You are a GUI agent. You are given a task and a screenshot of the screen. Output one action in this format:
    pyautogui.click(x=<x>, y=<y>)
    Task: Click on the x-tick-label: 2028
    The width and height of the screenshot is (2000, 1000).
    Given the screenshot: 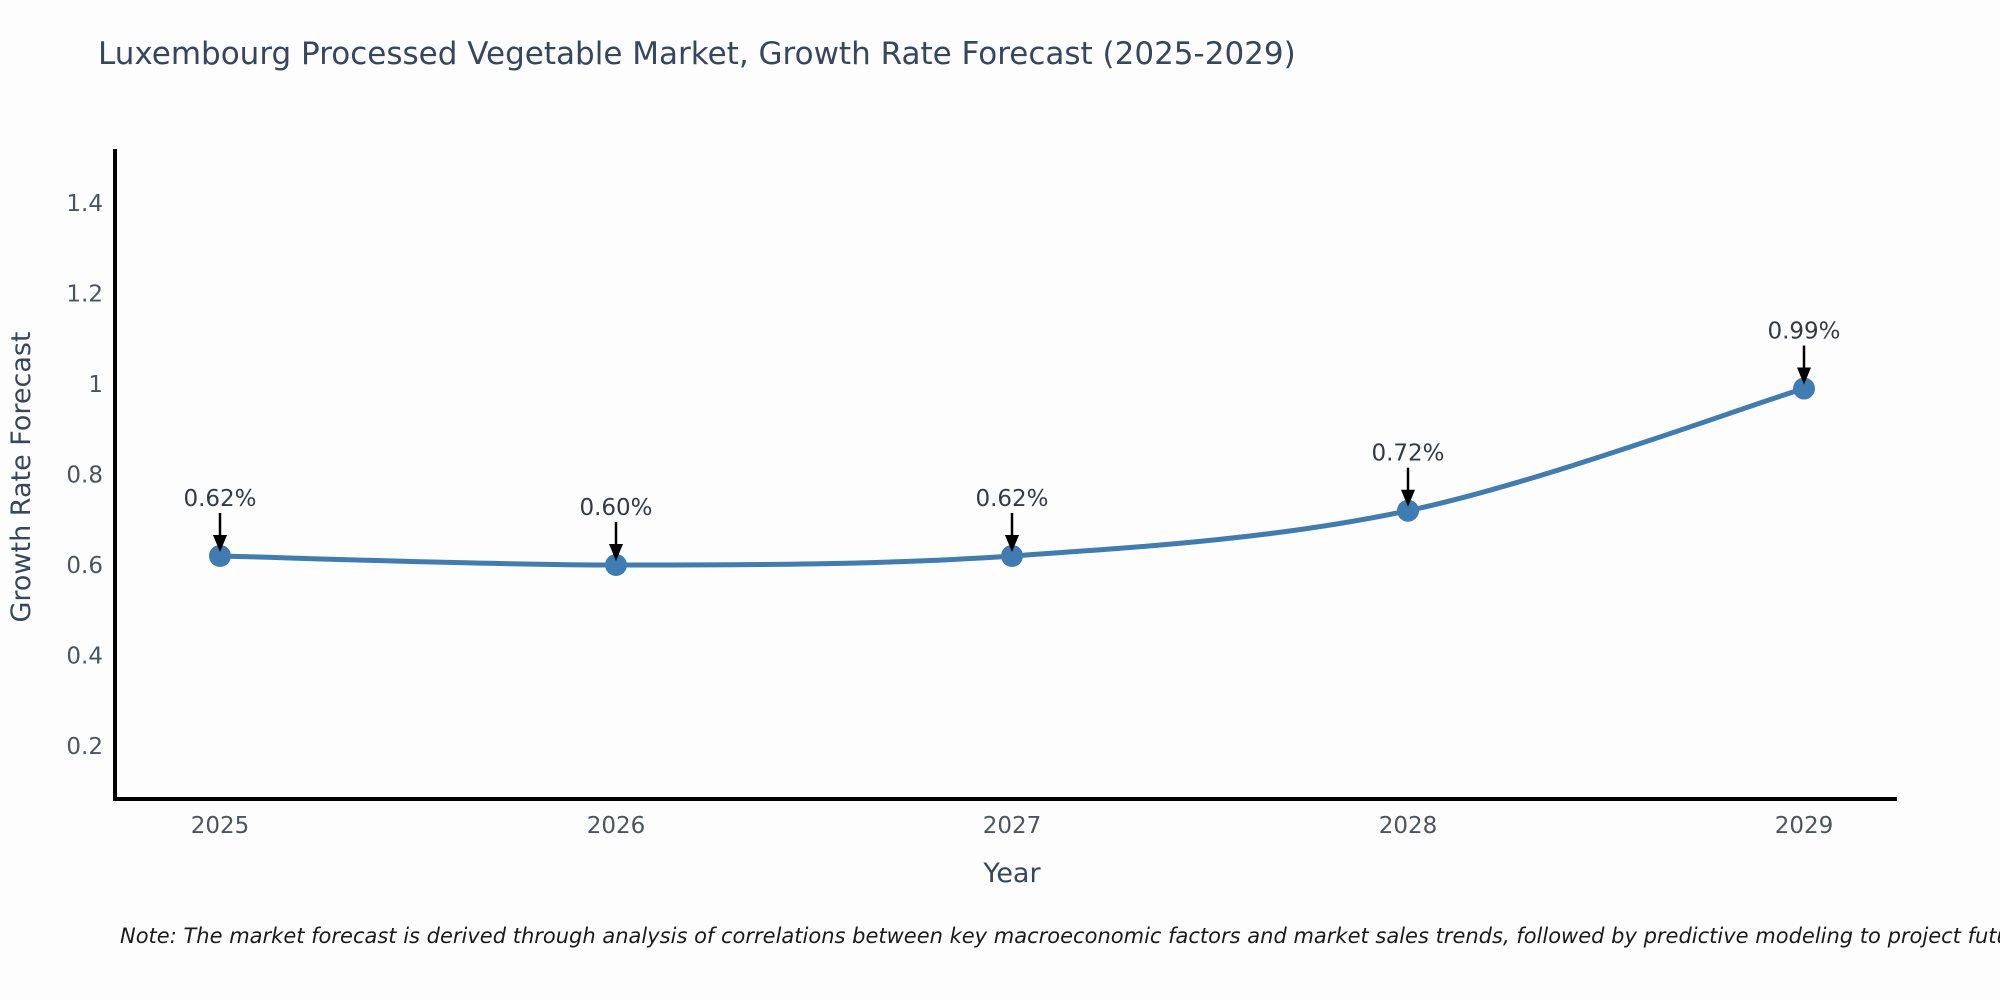 What is the action you would take?
    pyautogui.click(x=1408, y=826)
    